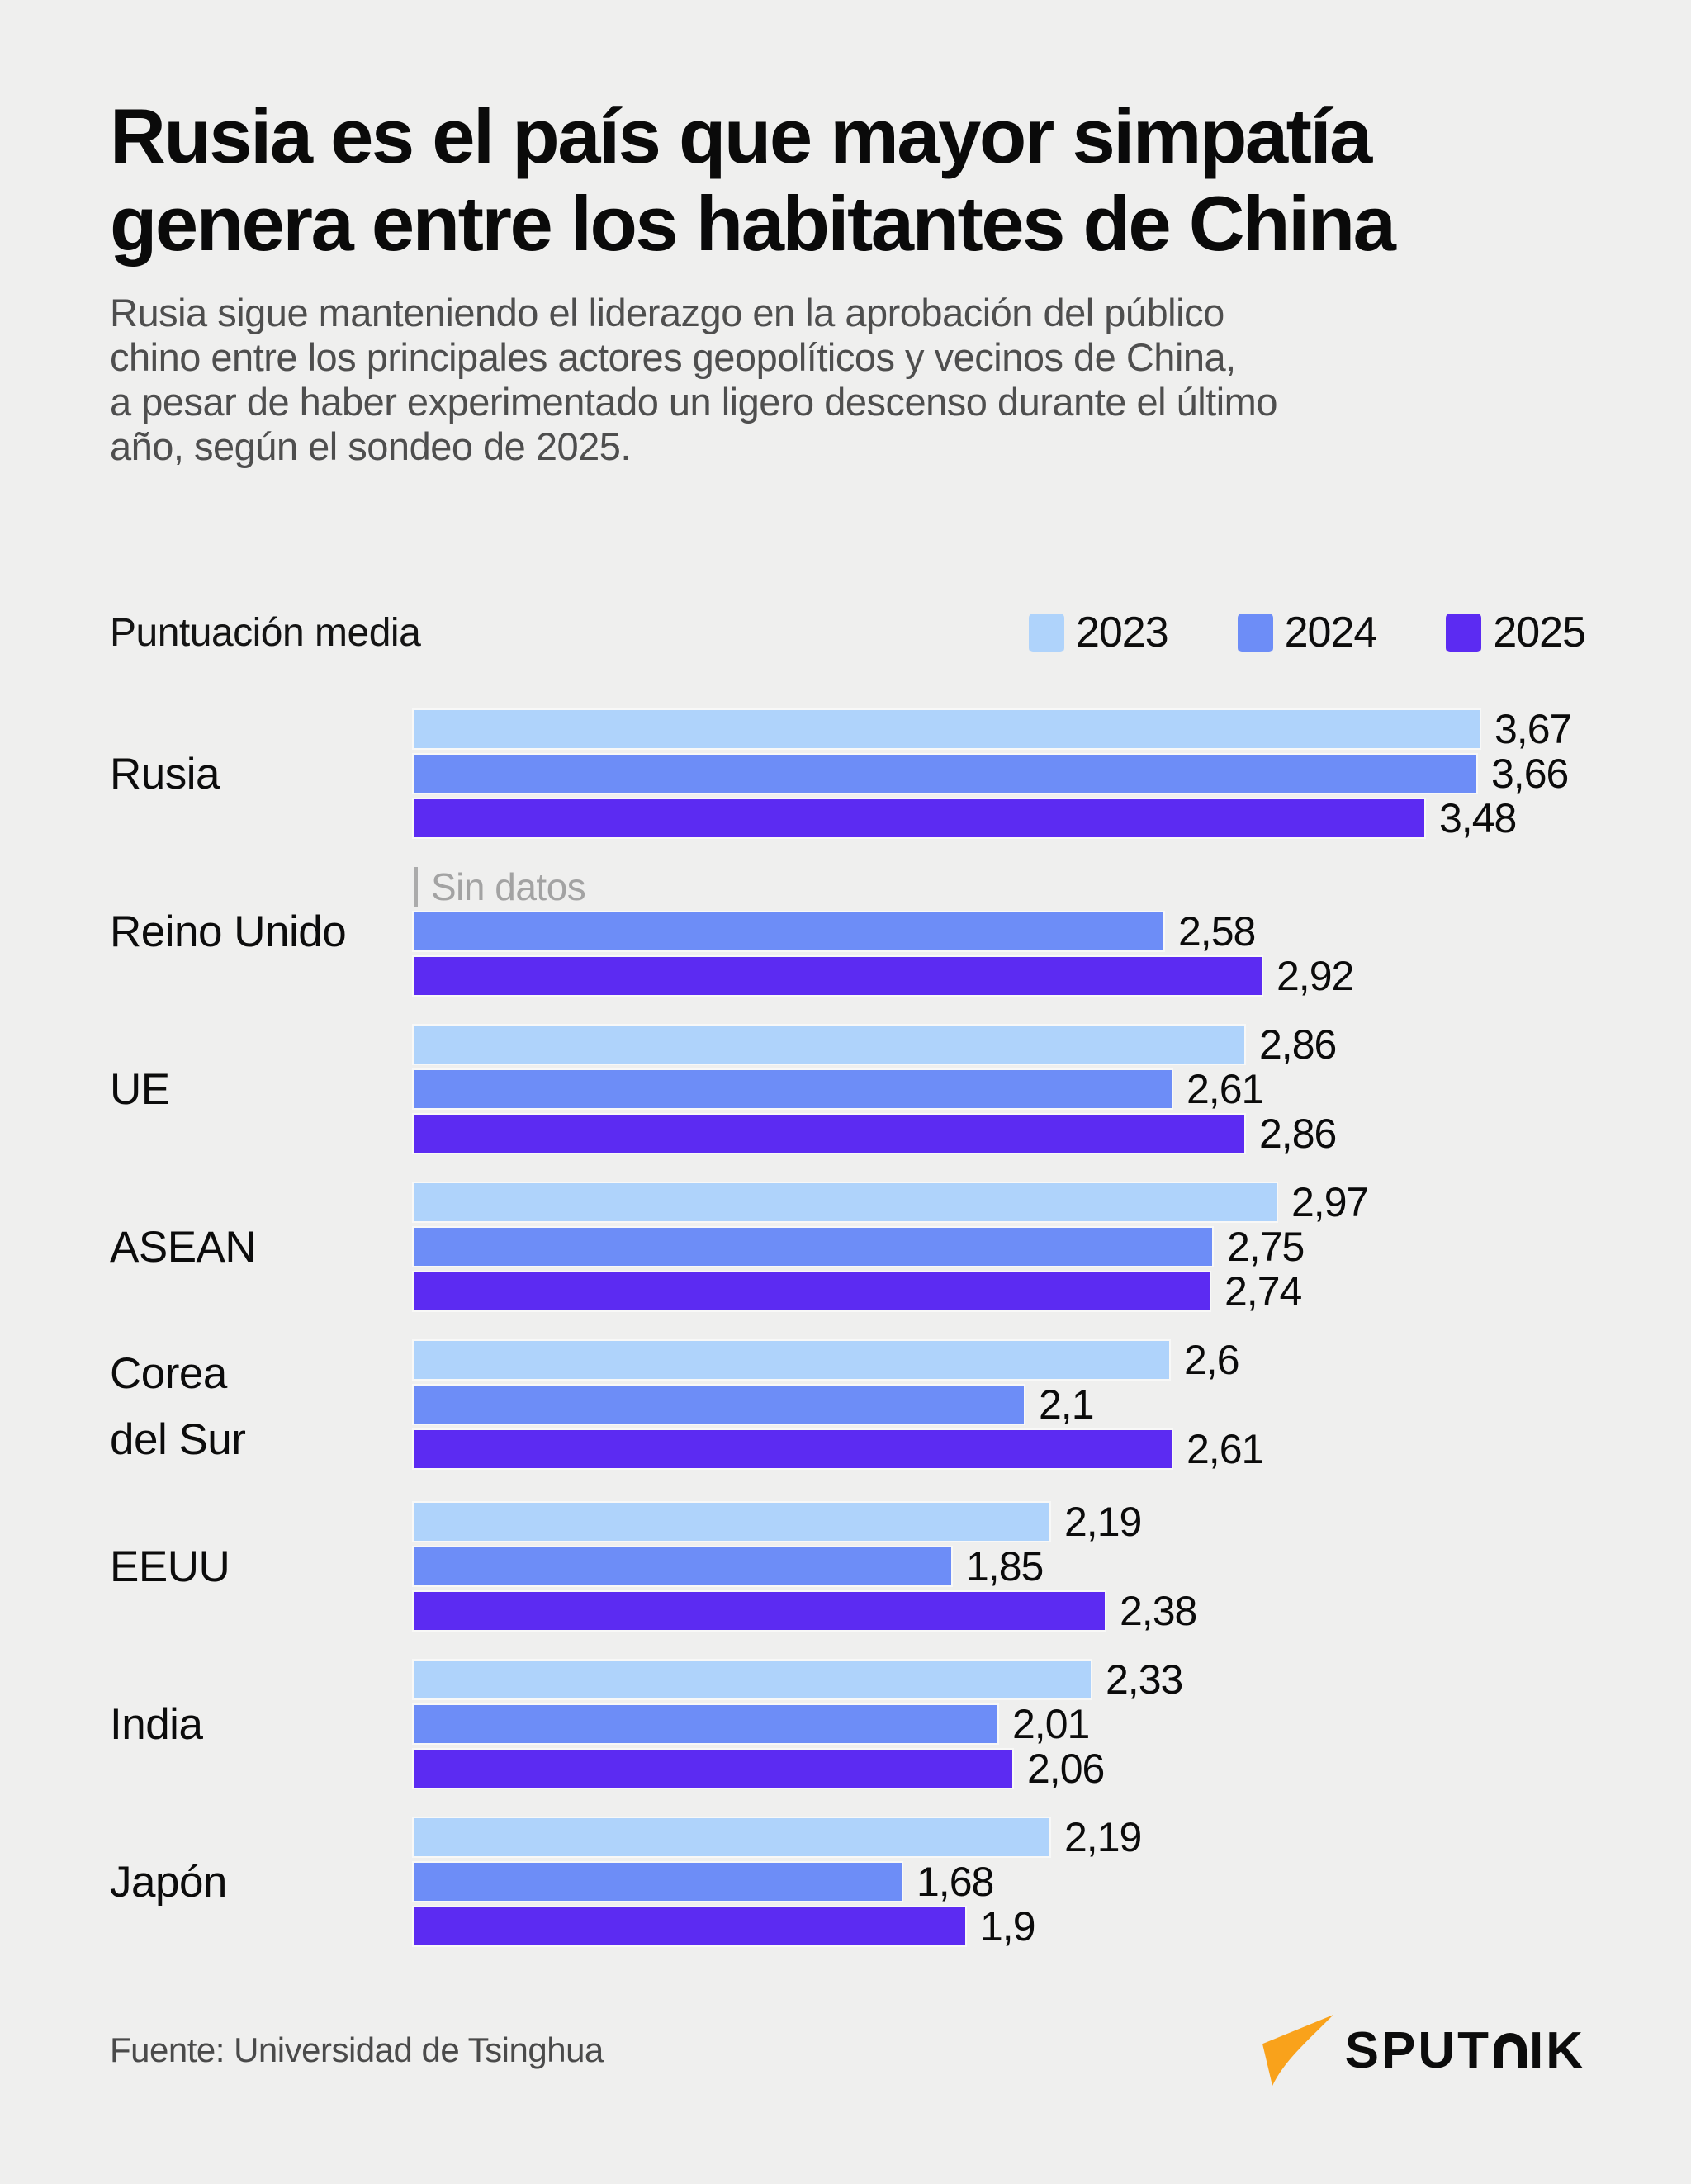 This screenshot has height=2184, width=1691. Describe the element at coordinates (1266, 1247) in the screenshot. I see `value-label: 2,75` at that location.